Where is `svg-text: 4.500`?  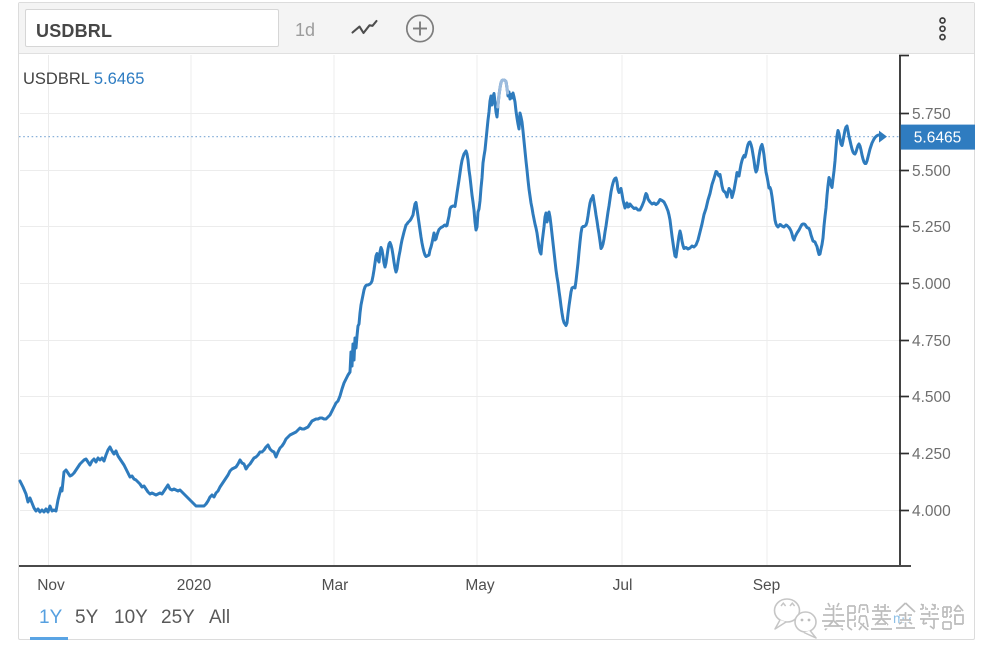 svg-text: 4.500 is located at coordinates (931, 397).